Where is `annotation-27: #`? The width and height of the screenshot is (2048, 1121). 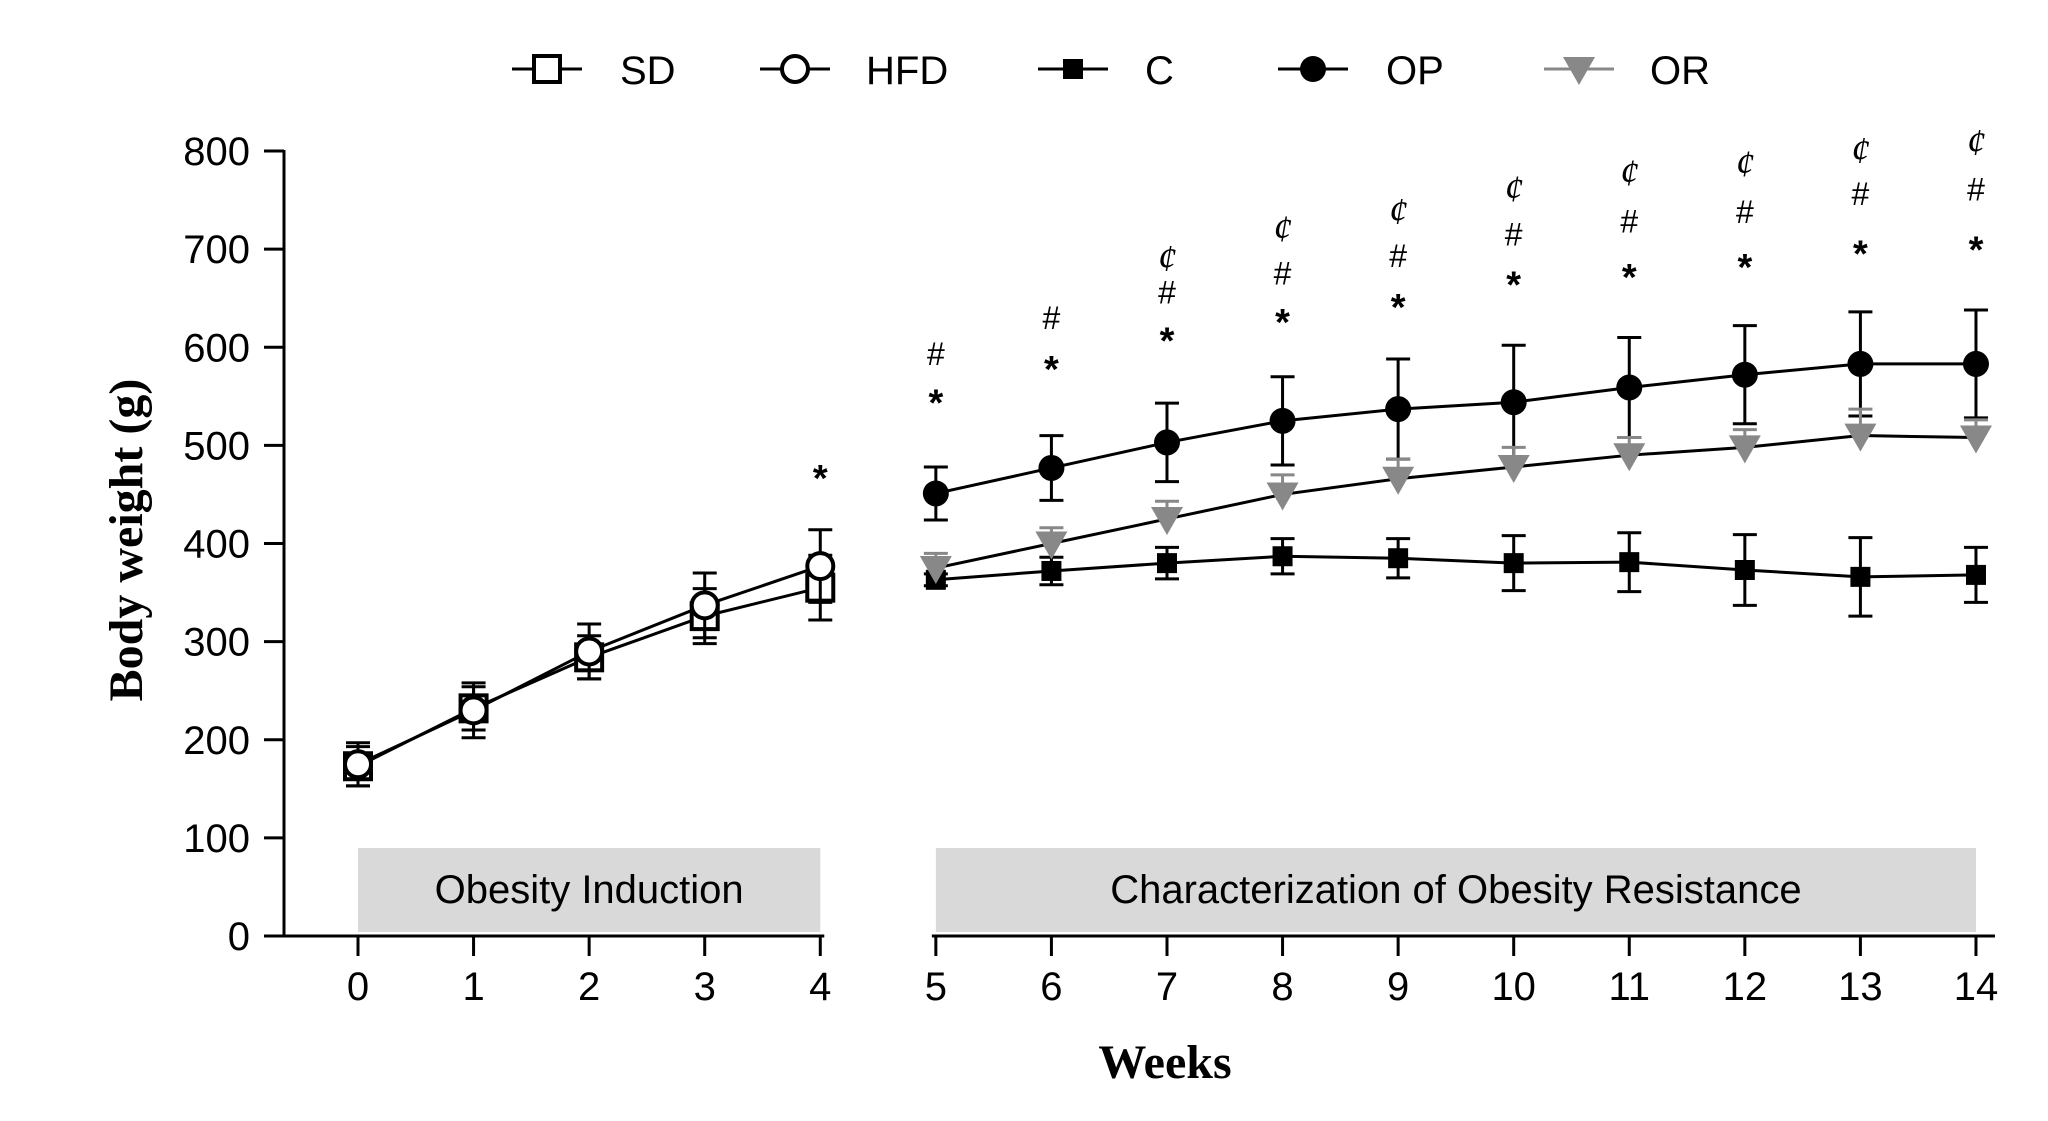 annotation-27: # is located at coordinates (1976, 189).